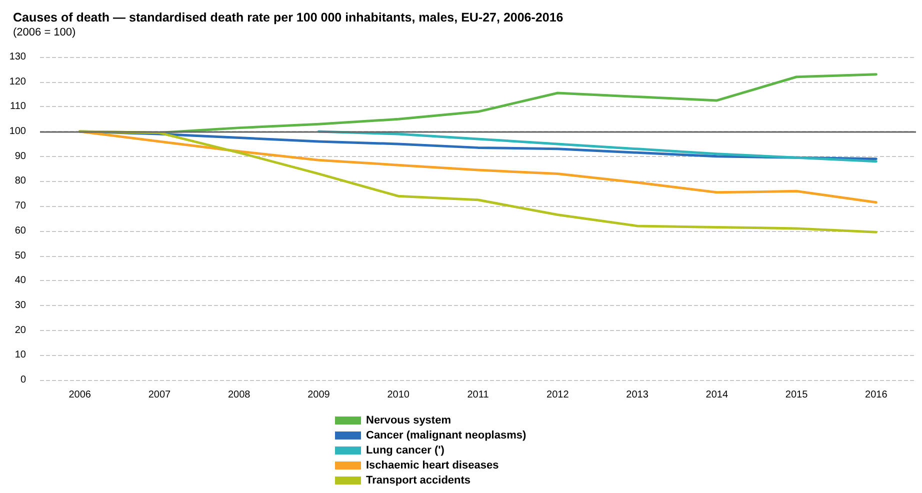  What do you see at coordinates (446, 436) in the screenshot?
I see `legend-label: Cancer (malignant neoplasms)` at bounding box center [446, 436].